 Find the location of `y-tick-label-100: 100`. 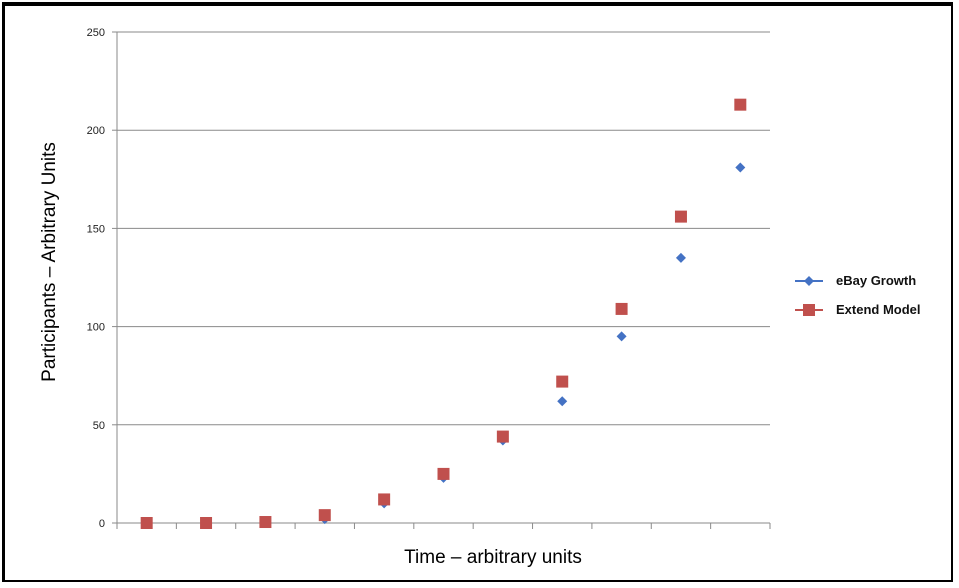

y-tick-label-100: 100 is located at coordinates (96, 328).